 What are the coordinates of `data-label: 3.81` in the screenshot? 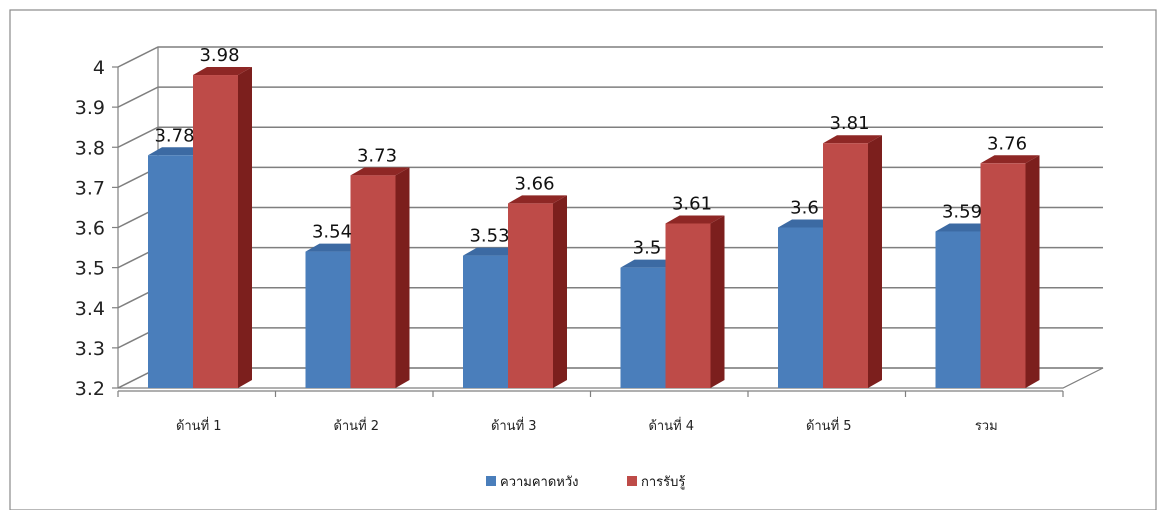 It's located at (849, 123).